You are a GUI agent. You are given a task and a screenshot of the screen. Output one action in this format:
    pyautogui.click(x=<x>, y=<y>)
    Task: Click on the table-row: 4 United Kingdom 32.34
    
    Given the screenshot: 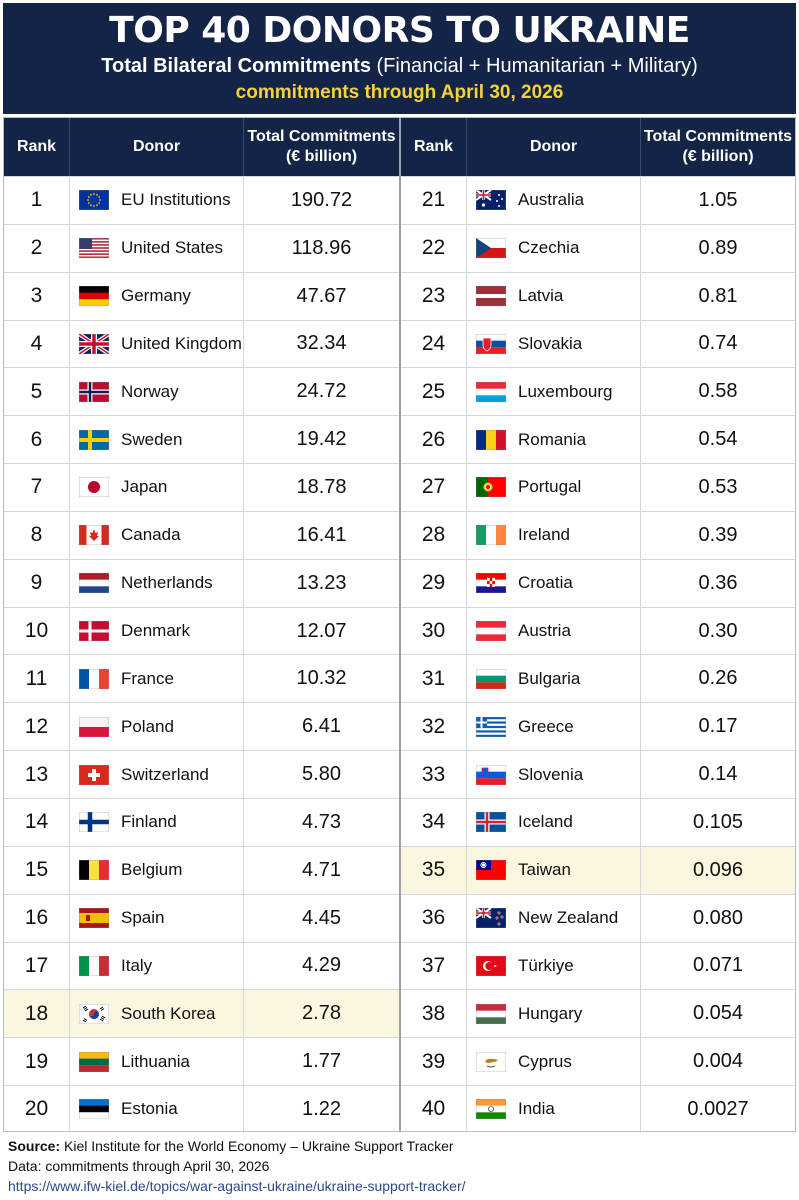 What is the action you would take?
    pyautogui.click(x=201, y=343)
    